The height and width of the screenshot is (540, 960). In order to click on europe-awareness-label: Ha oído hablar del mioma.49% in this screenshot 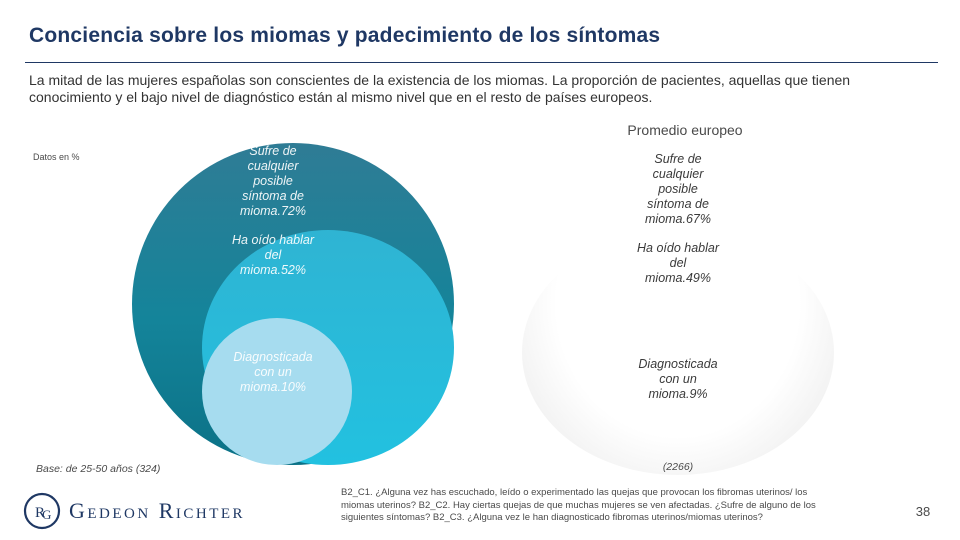, I will do `click(678, 263)`.